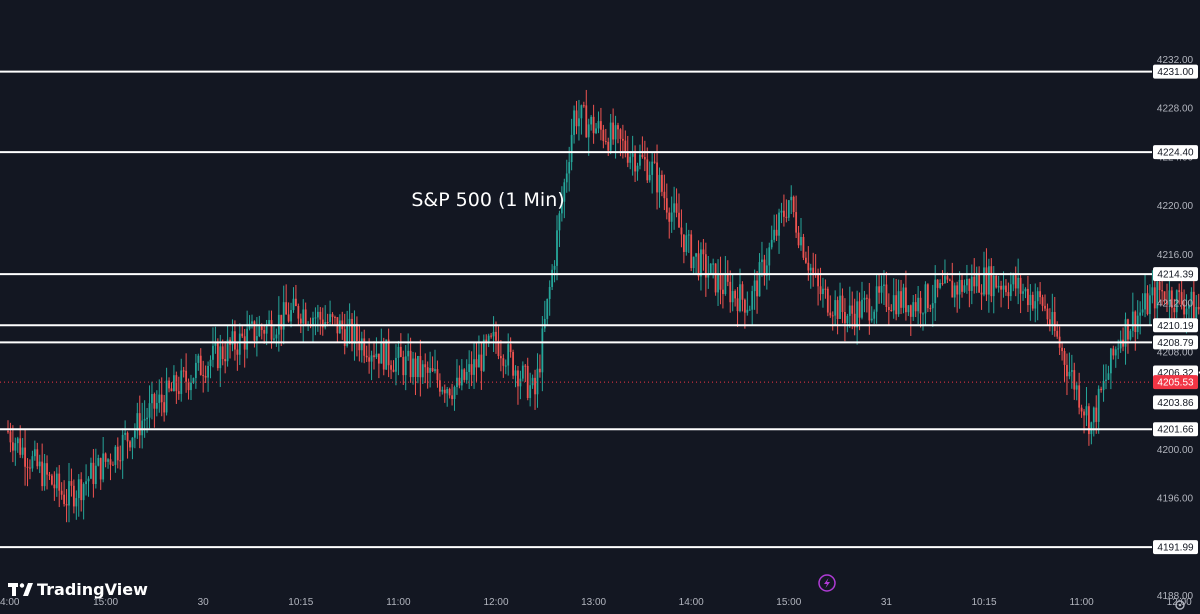 Image resolution: width=1200 pixels, height=614 pixels. What do you see at coordinates (827, 583) in the screenshot?
I see `lightning-icon` at bounding box center [827, 583].